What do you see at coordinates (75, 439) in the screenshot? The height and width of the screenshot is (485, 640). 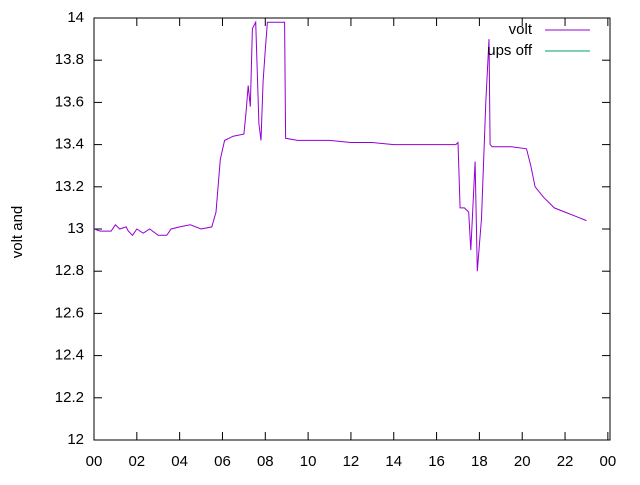 I see `y-tick-label: 12` at bounding box center [75, 439].